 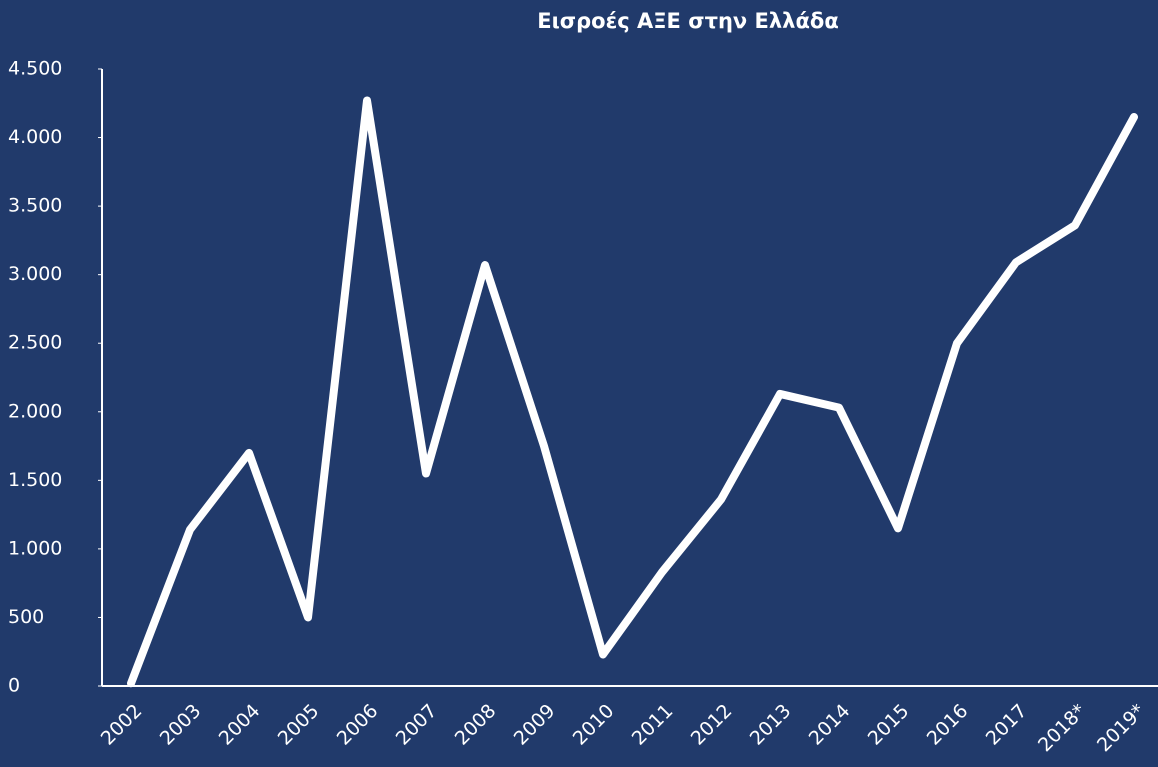 I want to click on y-tick-label: 2.500, so click(x=35, y=343).